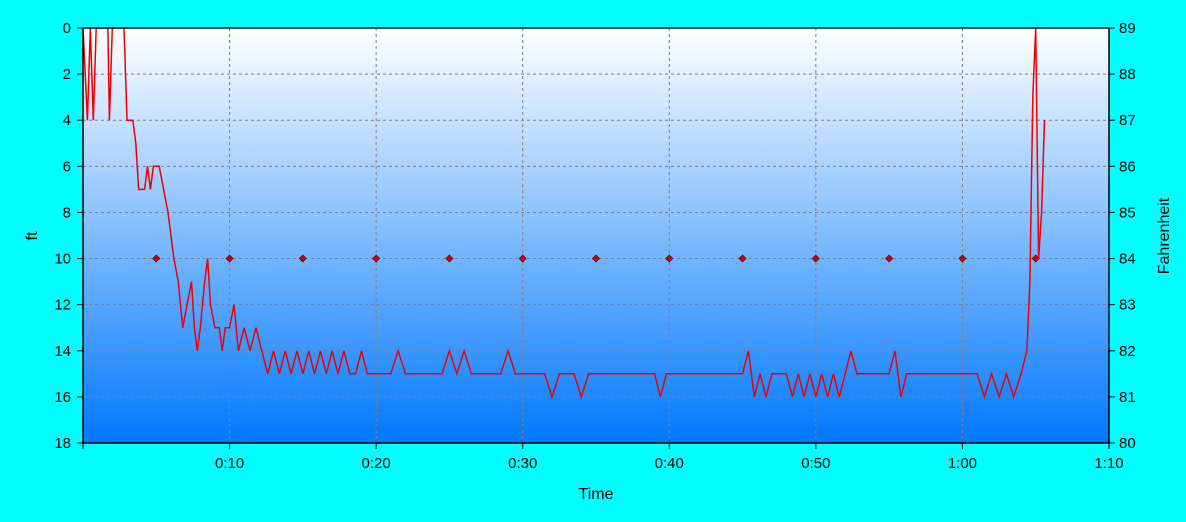 This screenshot has width=1186, height=522. I want to click on y-left-tick-label: 6, so click(67, 166).